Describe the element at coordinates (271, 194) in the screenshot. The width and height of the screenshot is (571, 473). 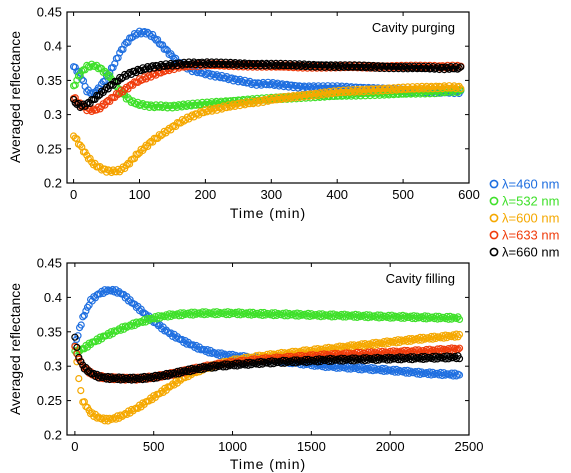
I see `x-tick-label: 300` at that location.